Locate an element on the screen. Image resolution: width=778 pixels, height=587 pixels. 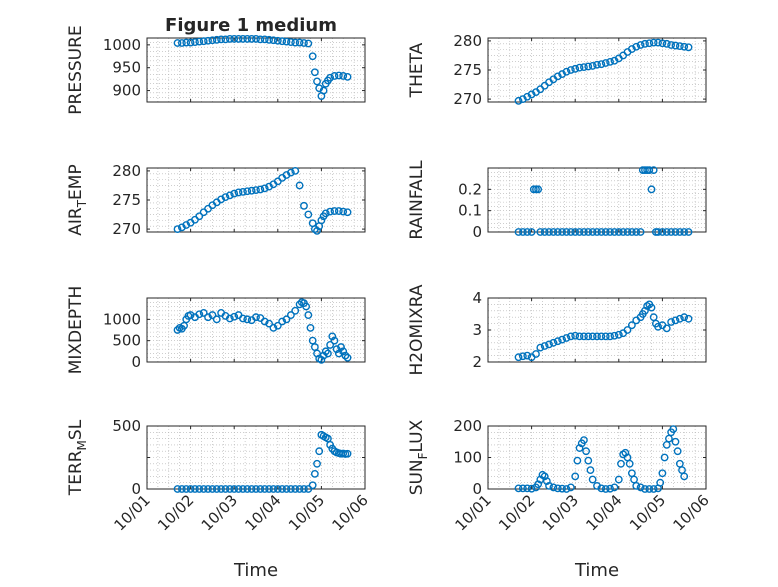
y-axis-label: RAINFALL is located at coordinates (417, 200).